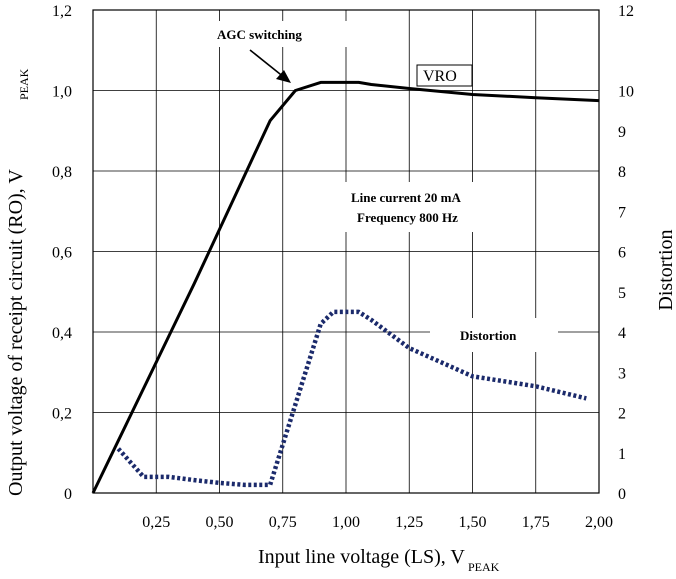 The width and height of the screenshot is (676, 579). I want to click on annotation-vro: VRO, so click(440, 76).